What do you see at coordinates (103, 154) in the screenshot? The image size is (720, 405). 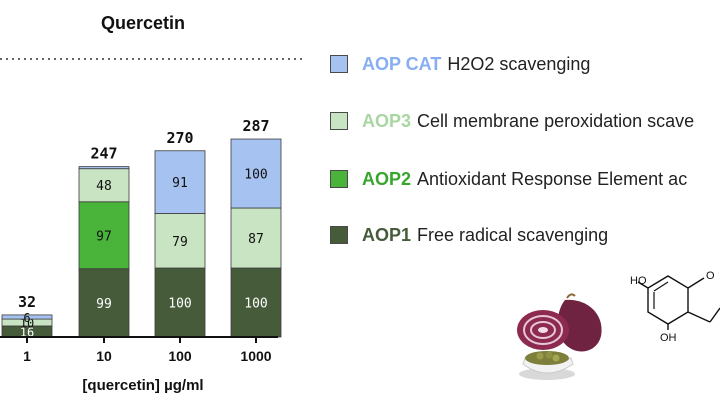 I see `bar-total-label: 247` at bounding box center [103, 154].